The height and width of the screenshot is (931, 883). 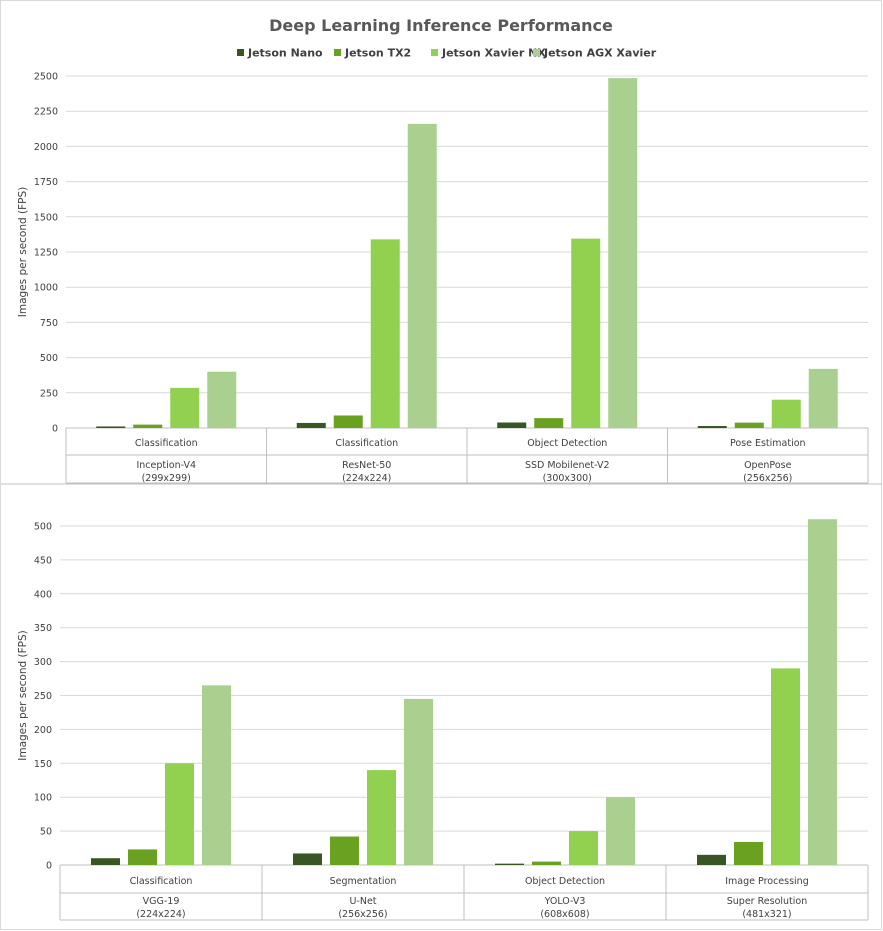 What do you see at coordinates (46, 147) in the screenshot?
I see `y-tick-label: 2000` at bounding box center [46, 147].